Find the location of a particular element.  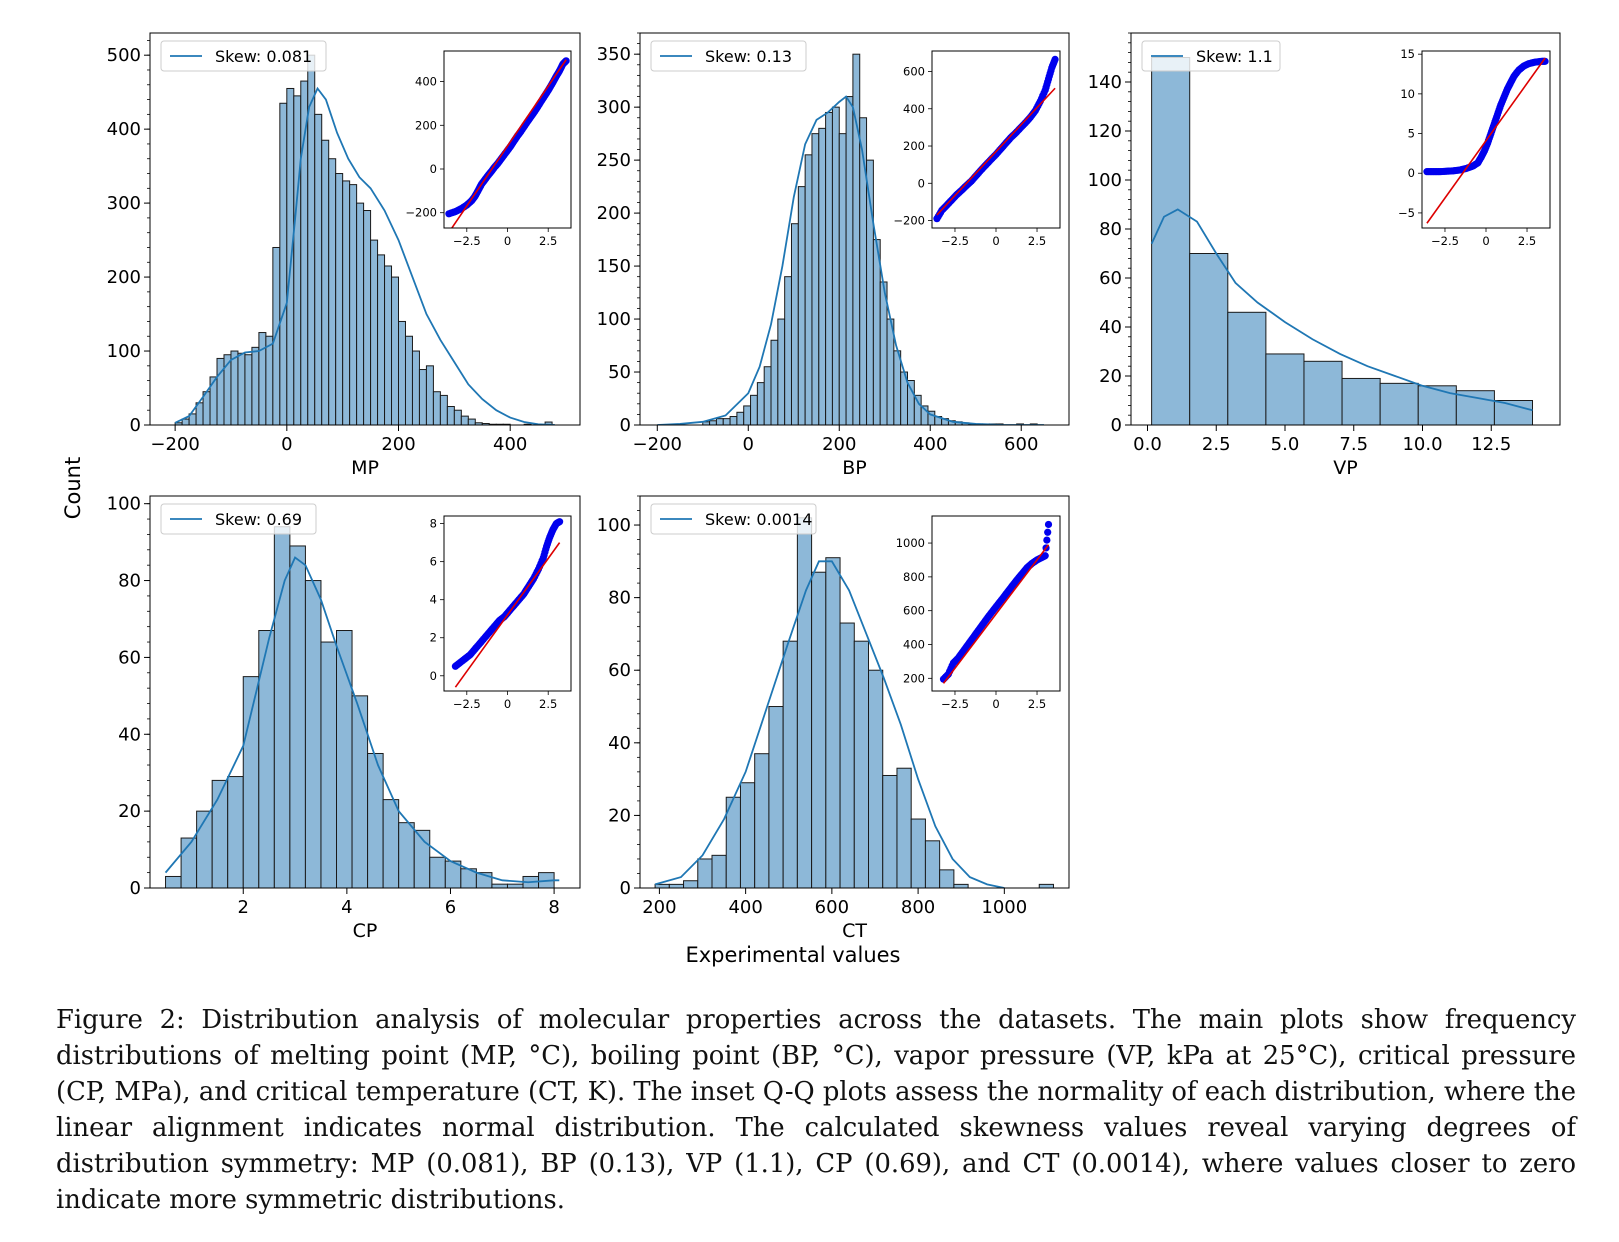

axes-frame is located at coordinates (365, 692).